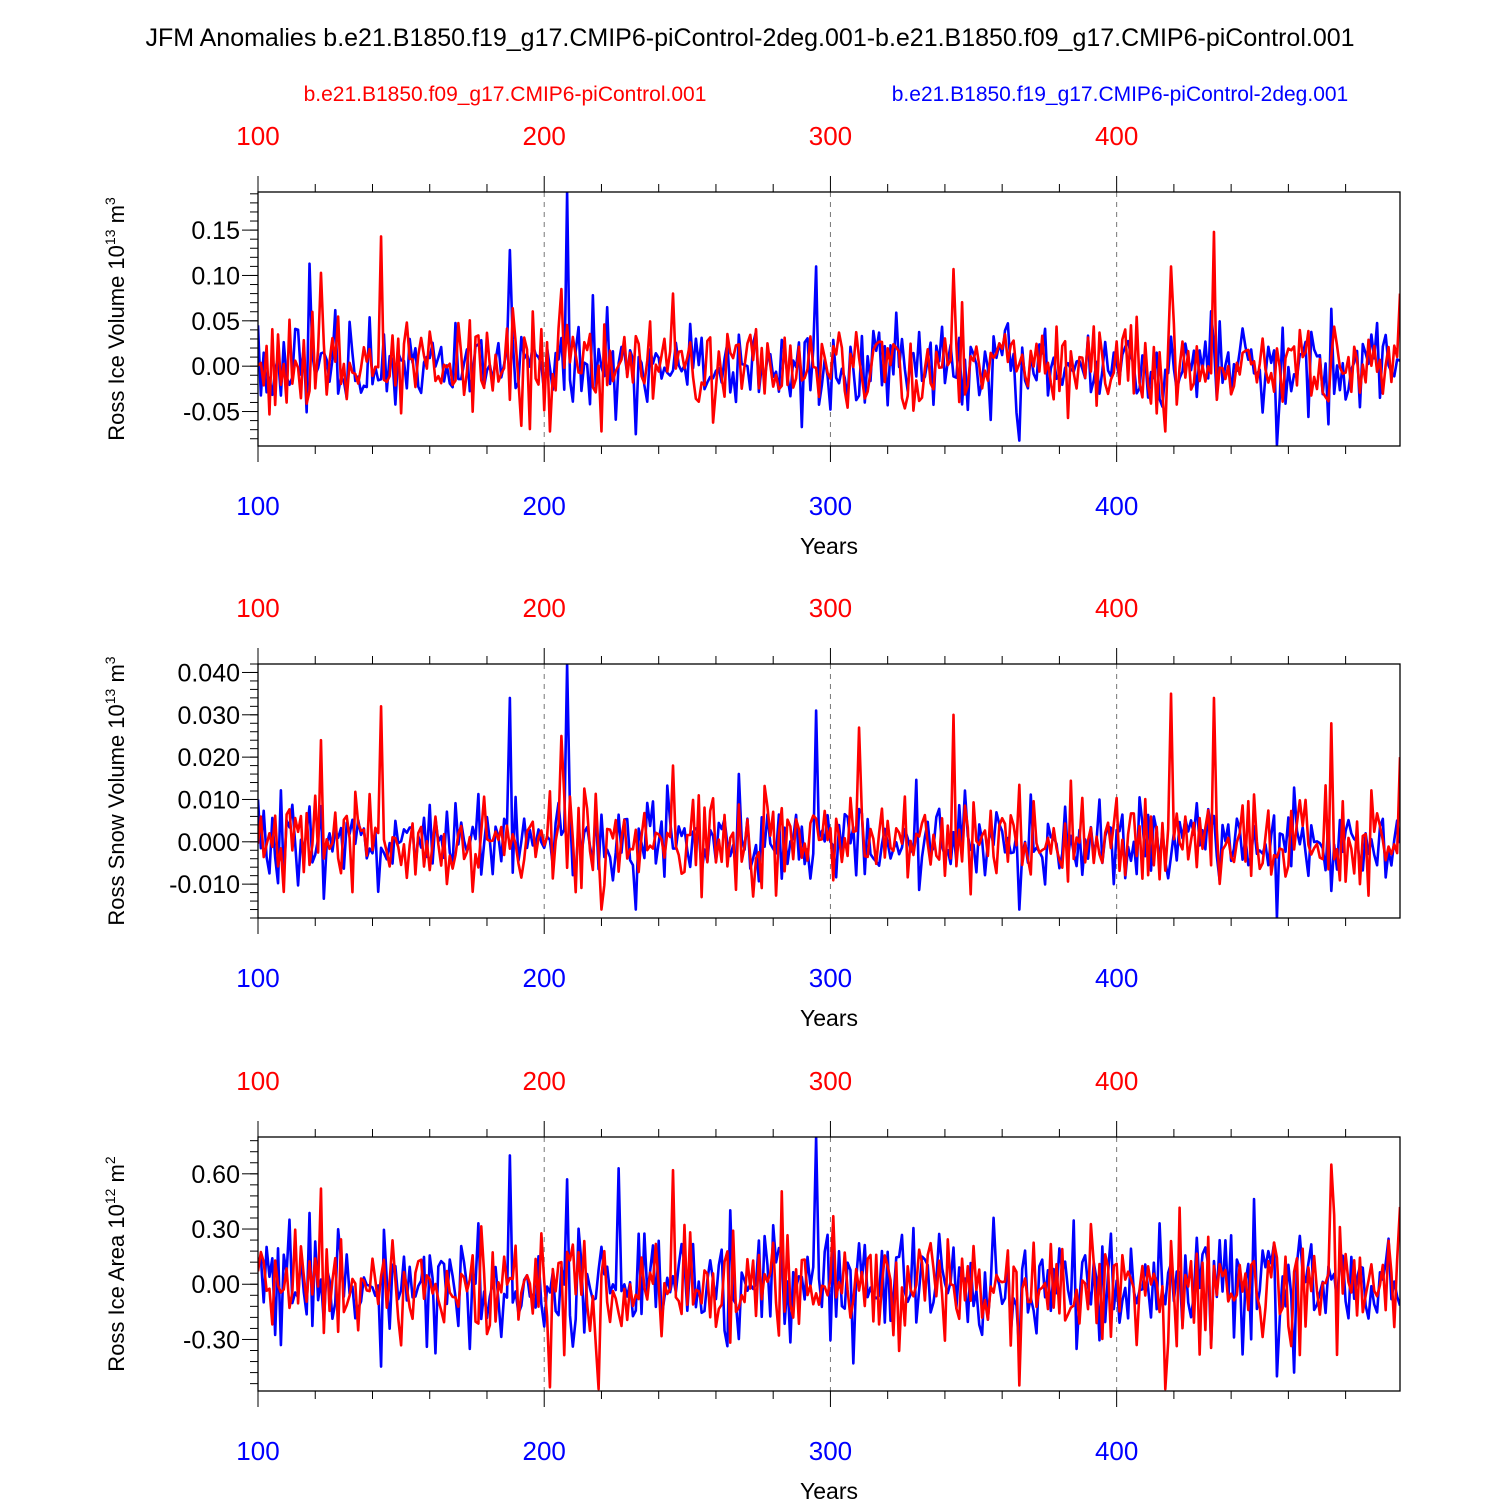 The image size is (1500, 1500). Describe the element at coordinates (116, 343) in the screenshot. I see `y-axis-label-main: Ross Ice Volume 10` at that location.